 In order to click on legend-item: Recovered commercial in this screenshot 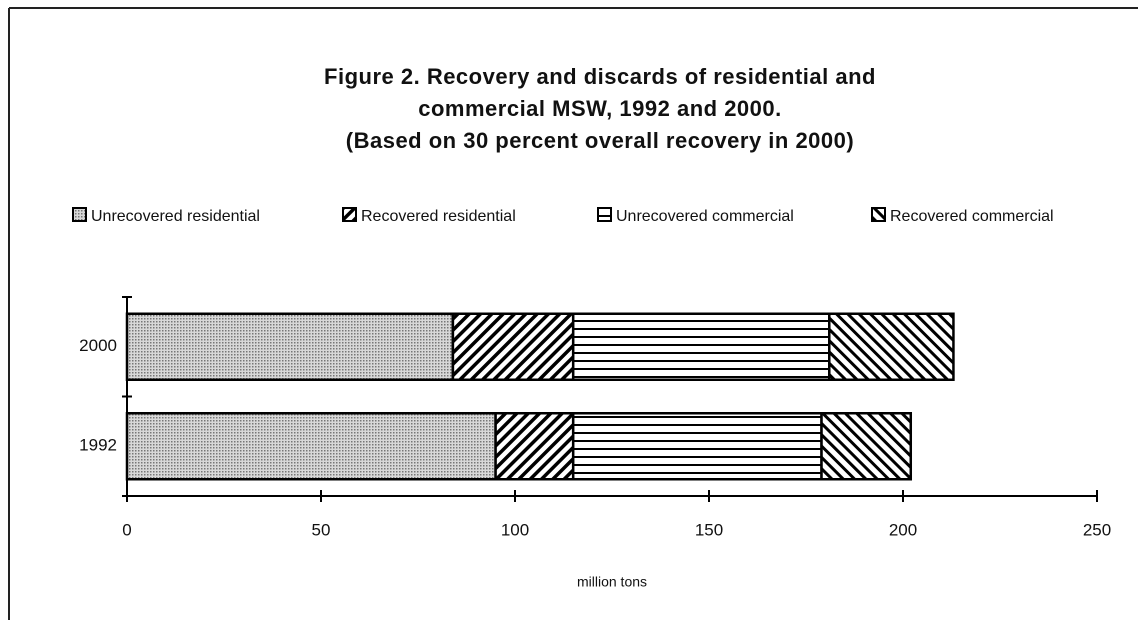, I will do `click(996, 216)`.